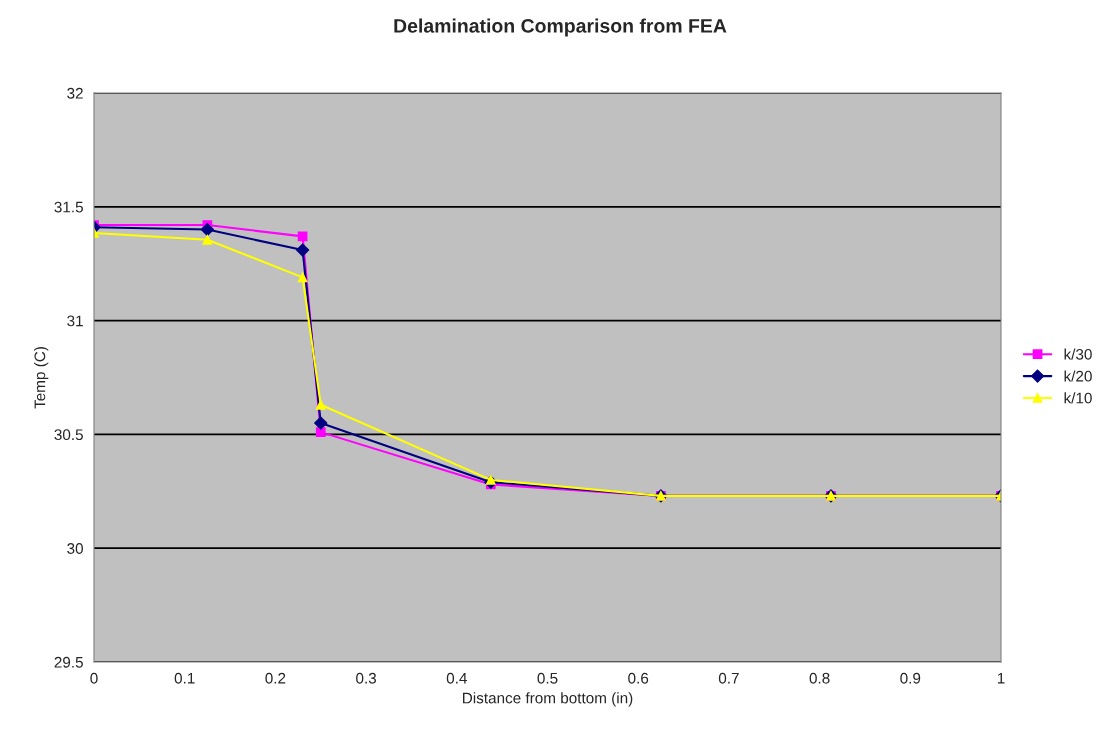 Image resolution: width=1120 pixels, height=739 pixels. Describe the element at coordinates (910, 678) in the screenshot. I see `x-tick-label: 0.9` at that location.